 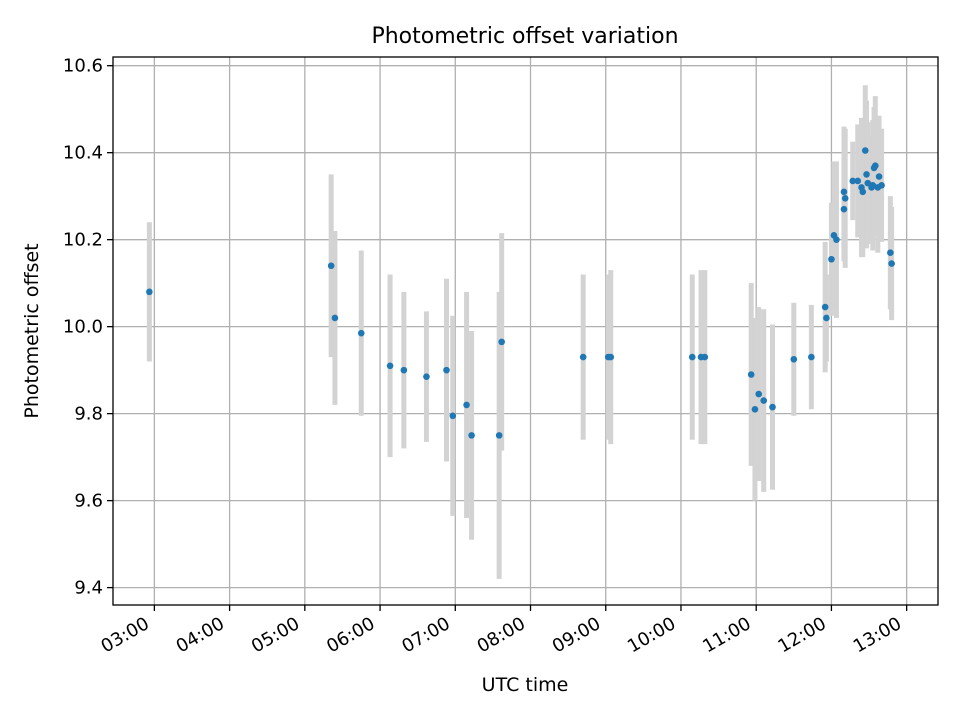 I want to click on y-tick-label: 10.0, so click(x=83, y=327).